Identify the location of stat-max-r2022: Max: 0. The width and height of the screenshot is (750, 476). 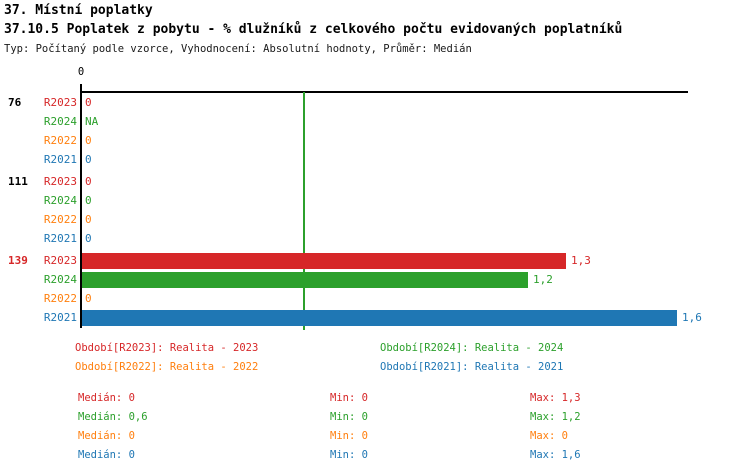
(549, 436).